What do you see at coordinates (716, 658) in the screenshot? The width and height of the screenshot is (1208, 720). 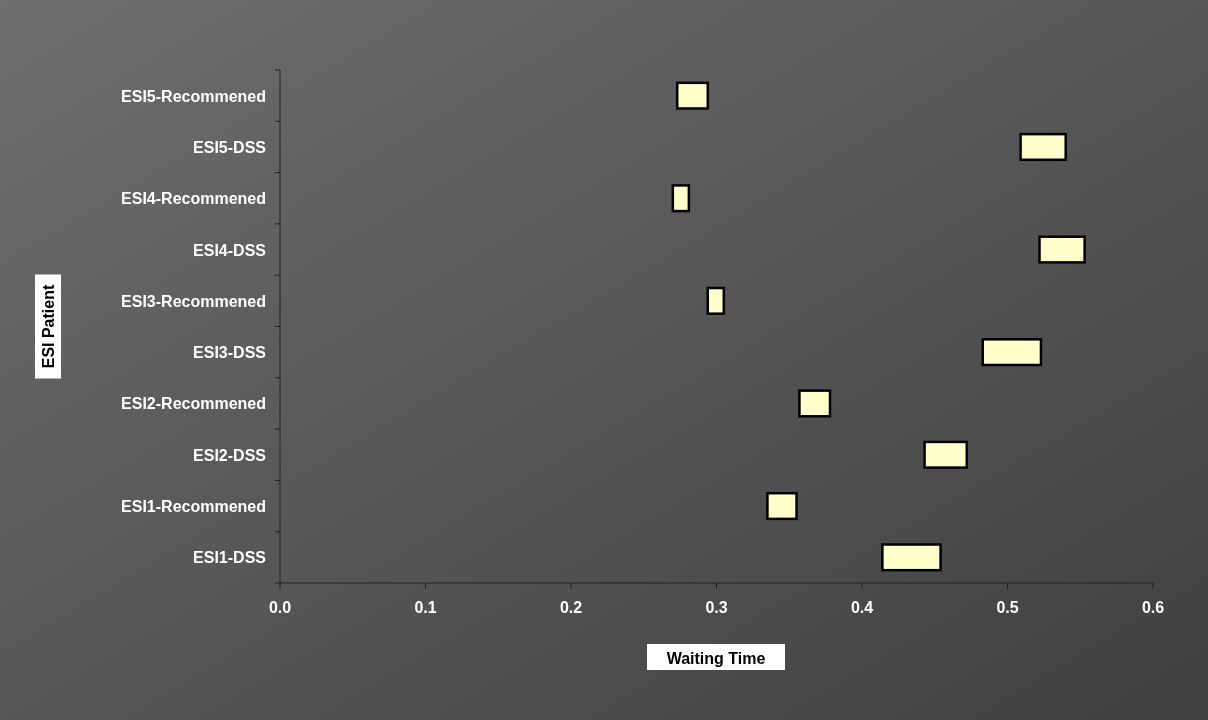 I see `x-axis-title: Waiting Time` at bounding box center [716, 658].